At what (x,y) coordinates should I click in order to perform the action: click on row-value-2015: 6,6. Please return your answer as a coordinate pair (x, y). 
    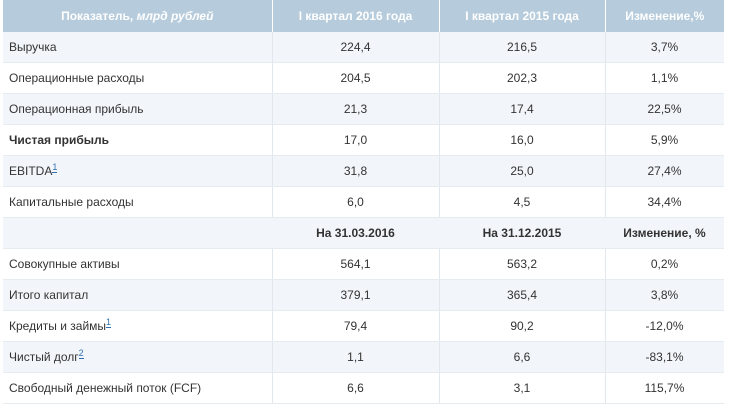
    Looking at the image, I should click on (522, 357).